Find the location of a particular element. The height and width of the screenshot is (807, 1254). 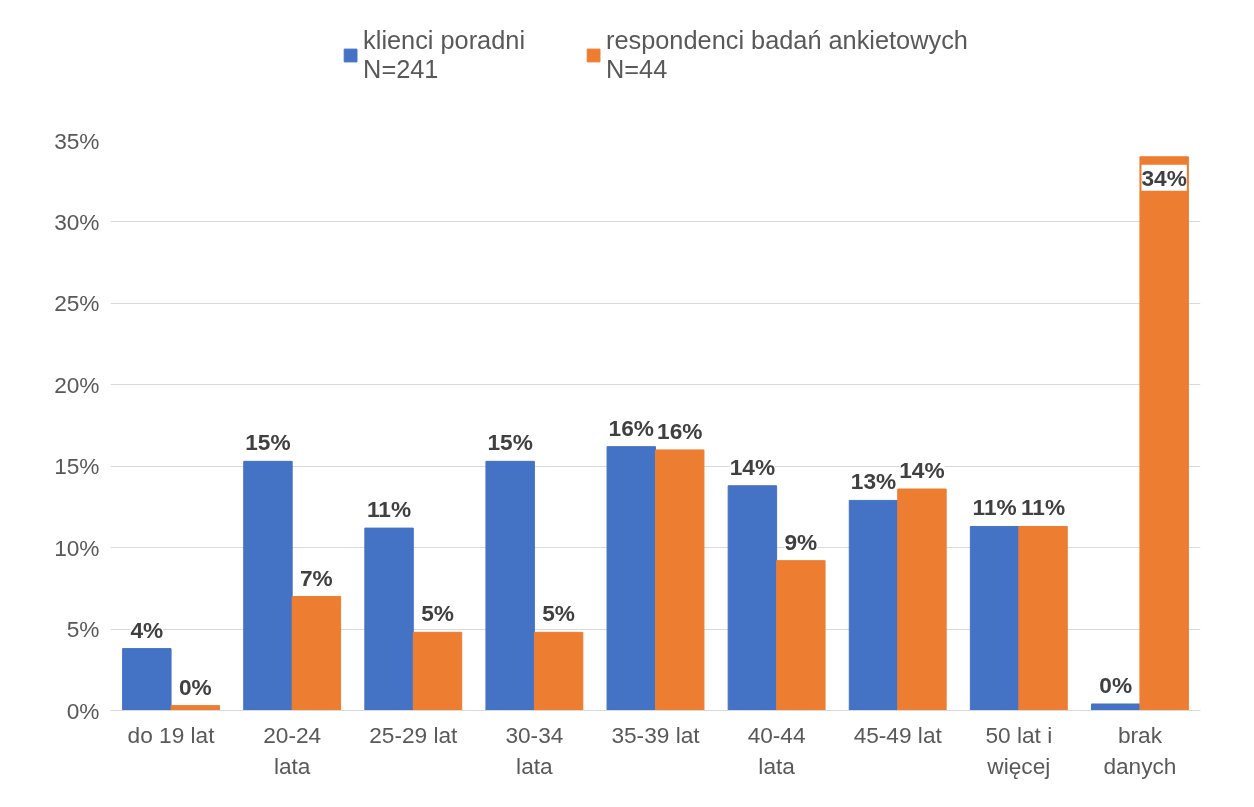

legend-label: klienci poradni N=241 is located at coordinates (444, 55).